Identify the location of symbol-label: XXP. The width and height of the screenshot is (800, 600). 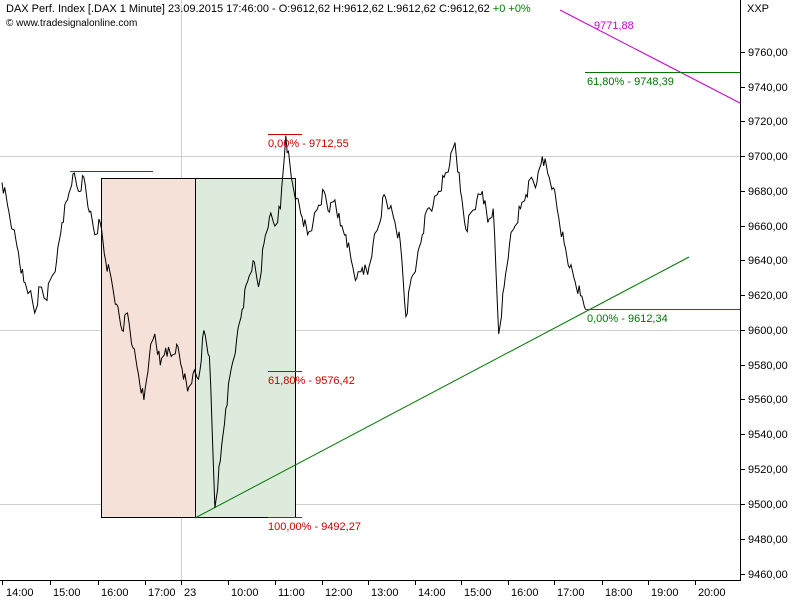
(758, 9).